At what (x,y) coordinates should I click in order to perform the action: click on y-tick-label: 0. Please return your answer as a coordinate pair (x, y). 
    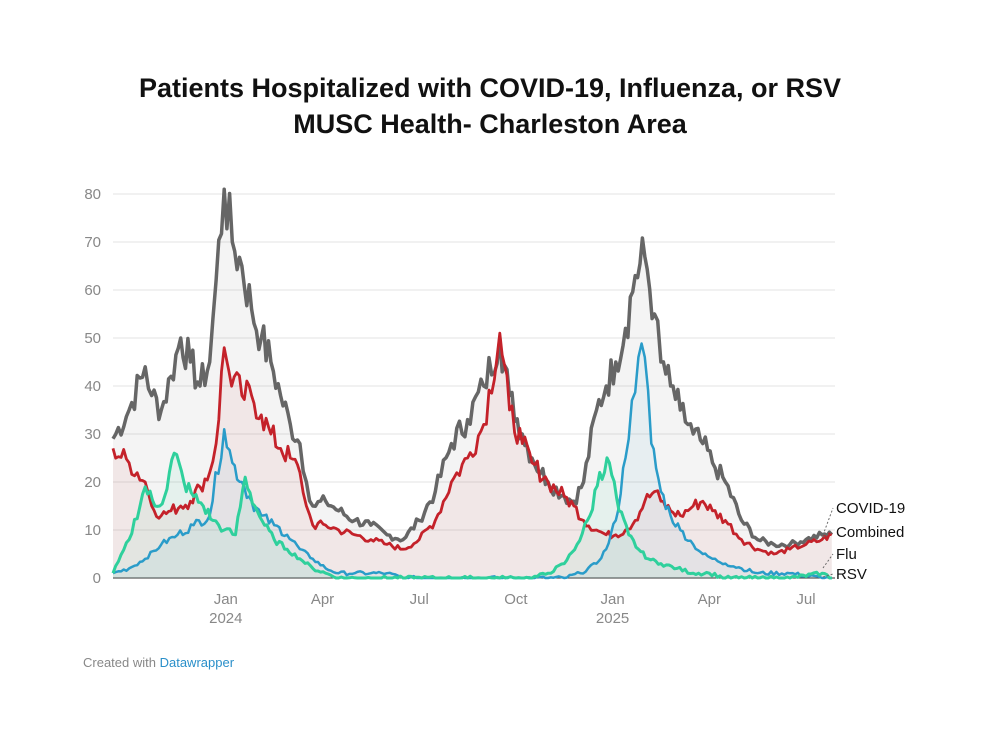
    Looking at the image, I should click on (97, 578).